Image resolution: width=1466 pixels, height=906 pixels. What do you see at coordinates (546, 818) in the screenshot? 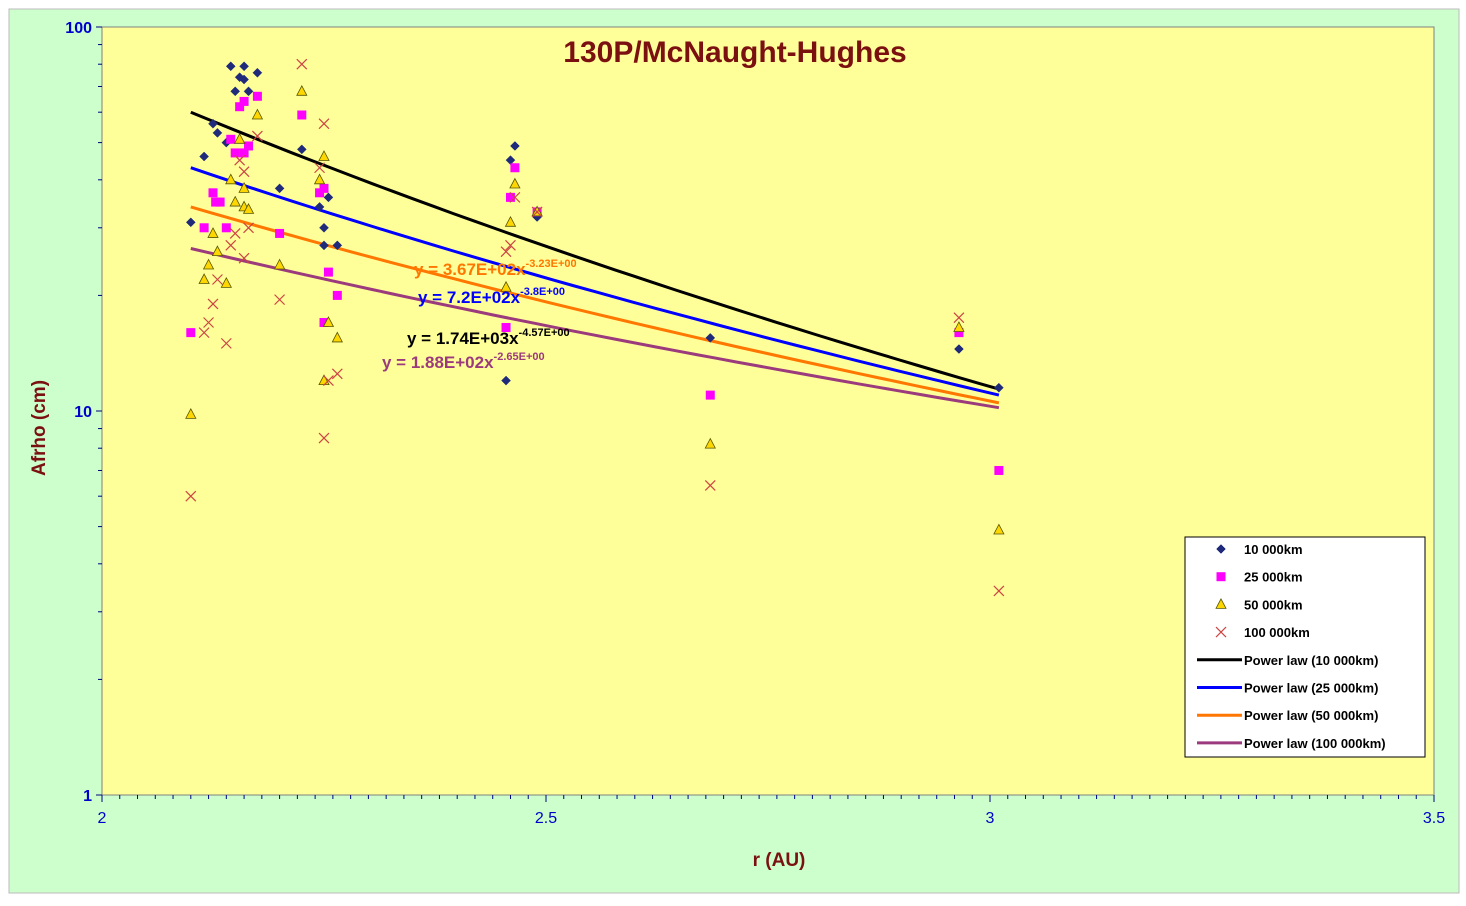
I see `x-tick-label: 2.5` at bounding box center [546, 818].